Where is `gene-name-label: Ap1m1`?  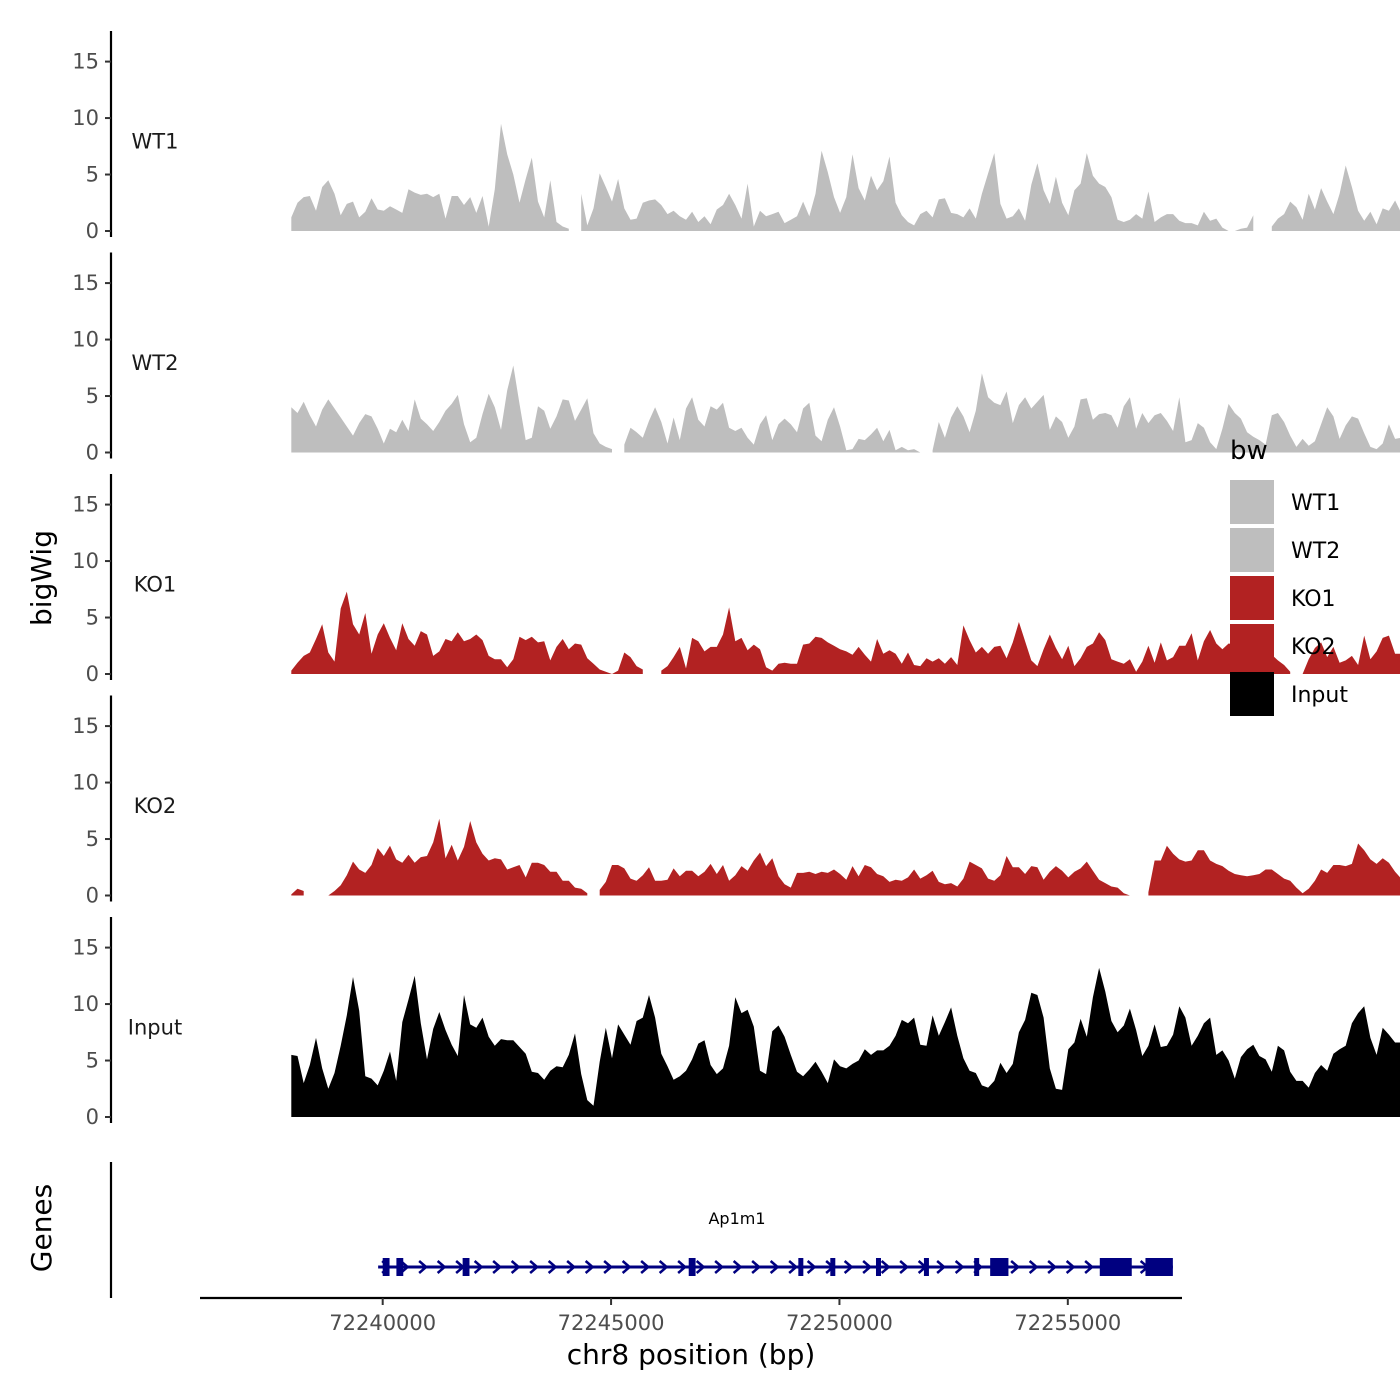
gene-name-label: Ap1m1 is located at coordinates (736, 1218).